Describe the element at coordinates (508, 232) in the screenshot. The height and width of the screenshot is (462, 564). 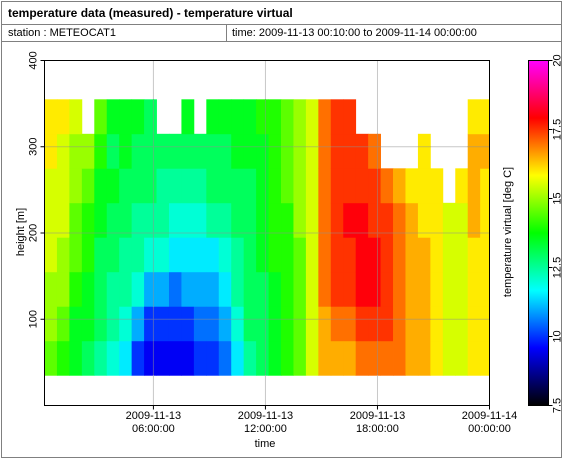
I see `colorbar-label: temperature virtual [deg C]` at that location.